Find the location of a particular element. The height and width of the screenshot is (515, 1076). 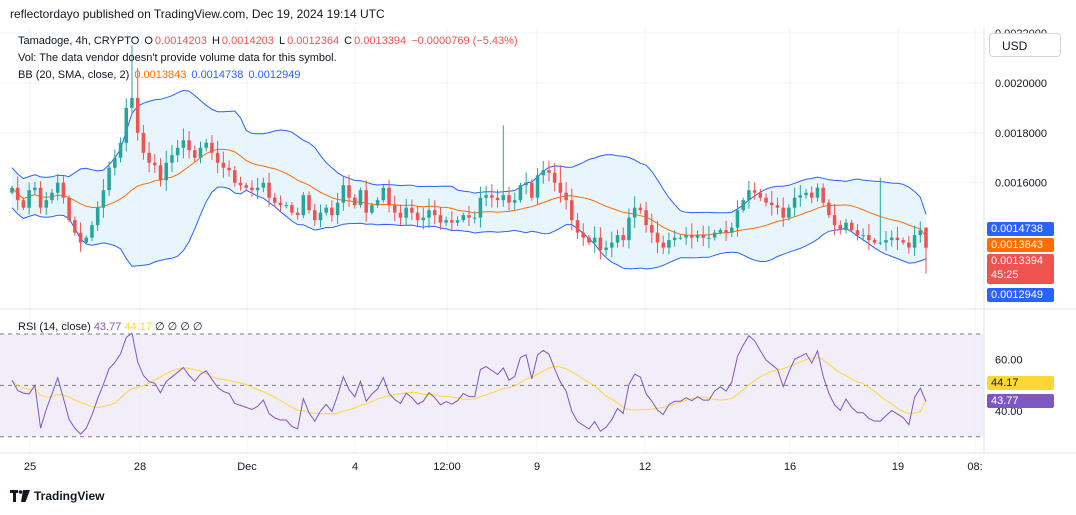

tradingview-logo-icon is located at coordinates (20, 496).